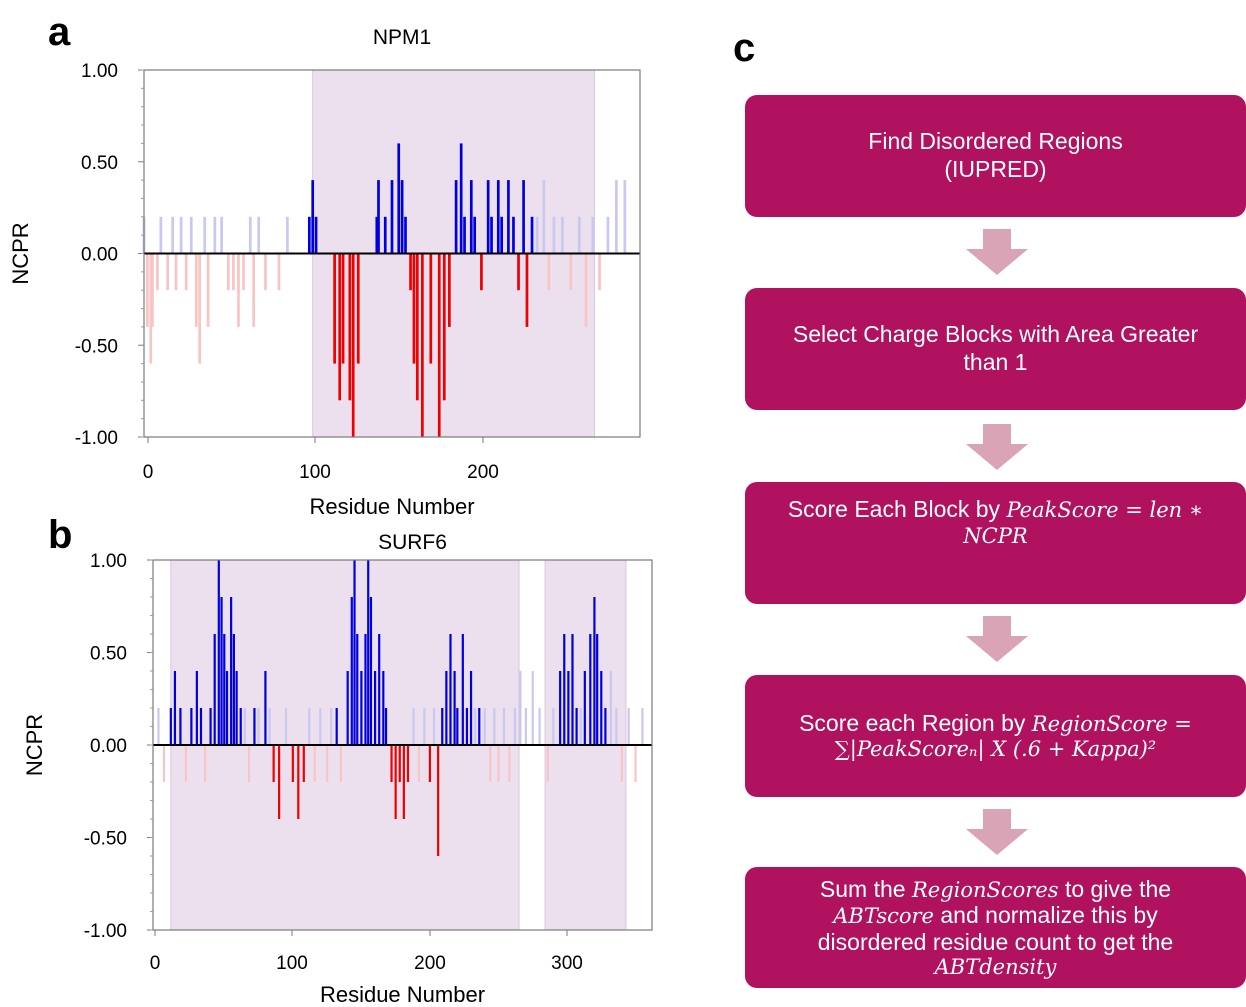 This screenshot has height=1007, width=1246. I want to click on y-tick-label: 0.50, so click(99, 163).